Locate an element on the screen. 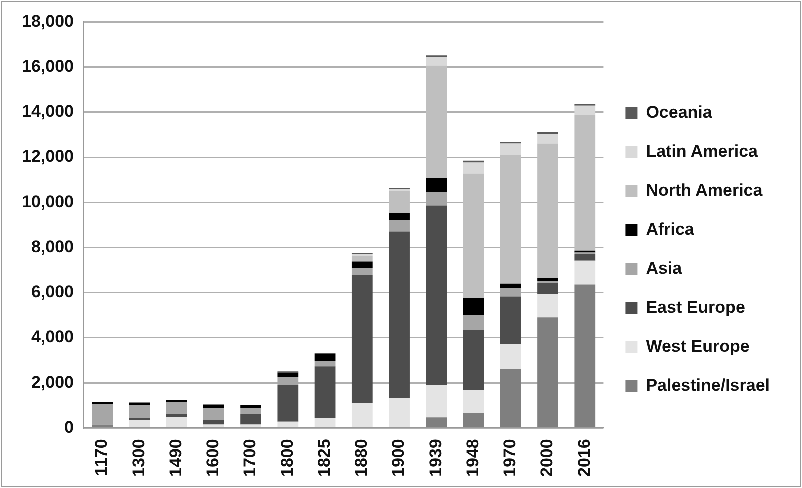  x-tick-label: 1970 is located at coordinates (510, 458).